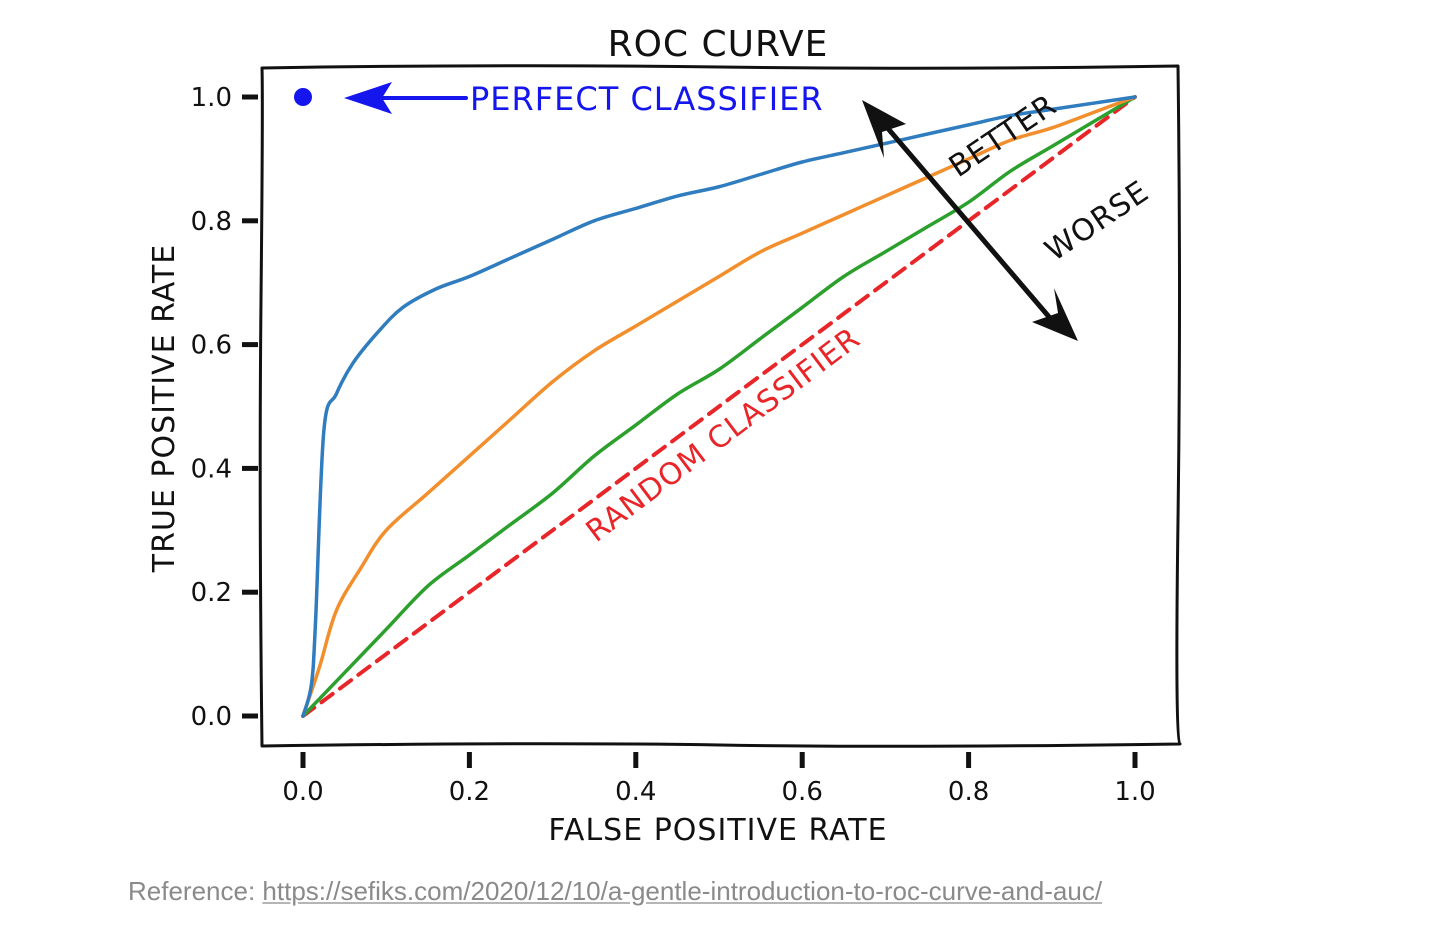 The height and width of the screenshot is (930, 1444). What do you see at coordinates (211, 469) in the screenshot?
I see `y-tick-label: 0.4` at bounding box center [211, 469].